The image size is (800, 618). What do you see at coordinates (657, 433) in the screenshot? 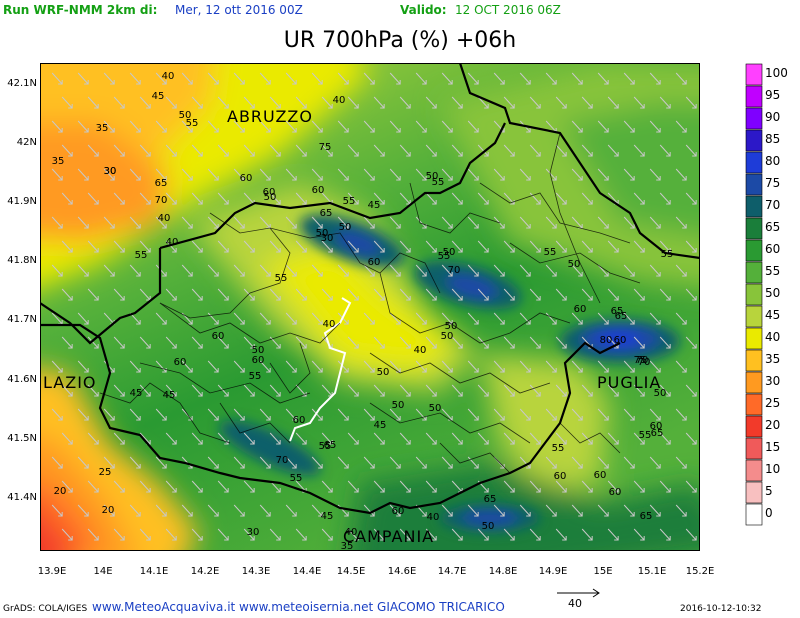
I see `contour-label: 65` at bounding box center [657, 433].